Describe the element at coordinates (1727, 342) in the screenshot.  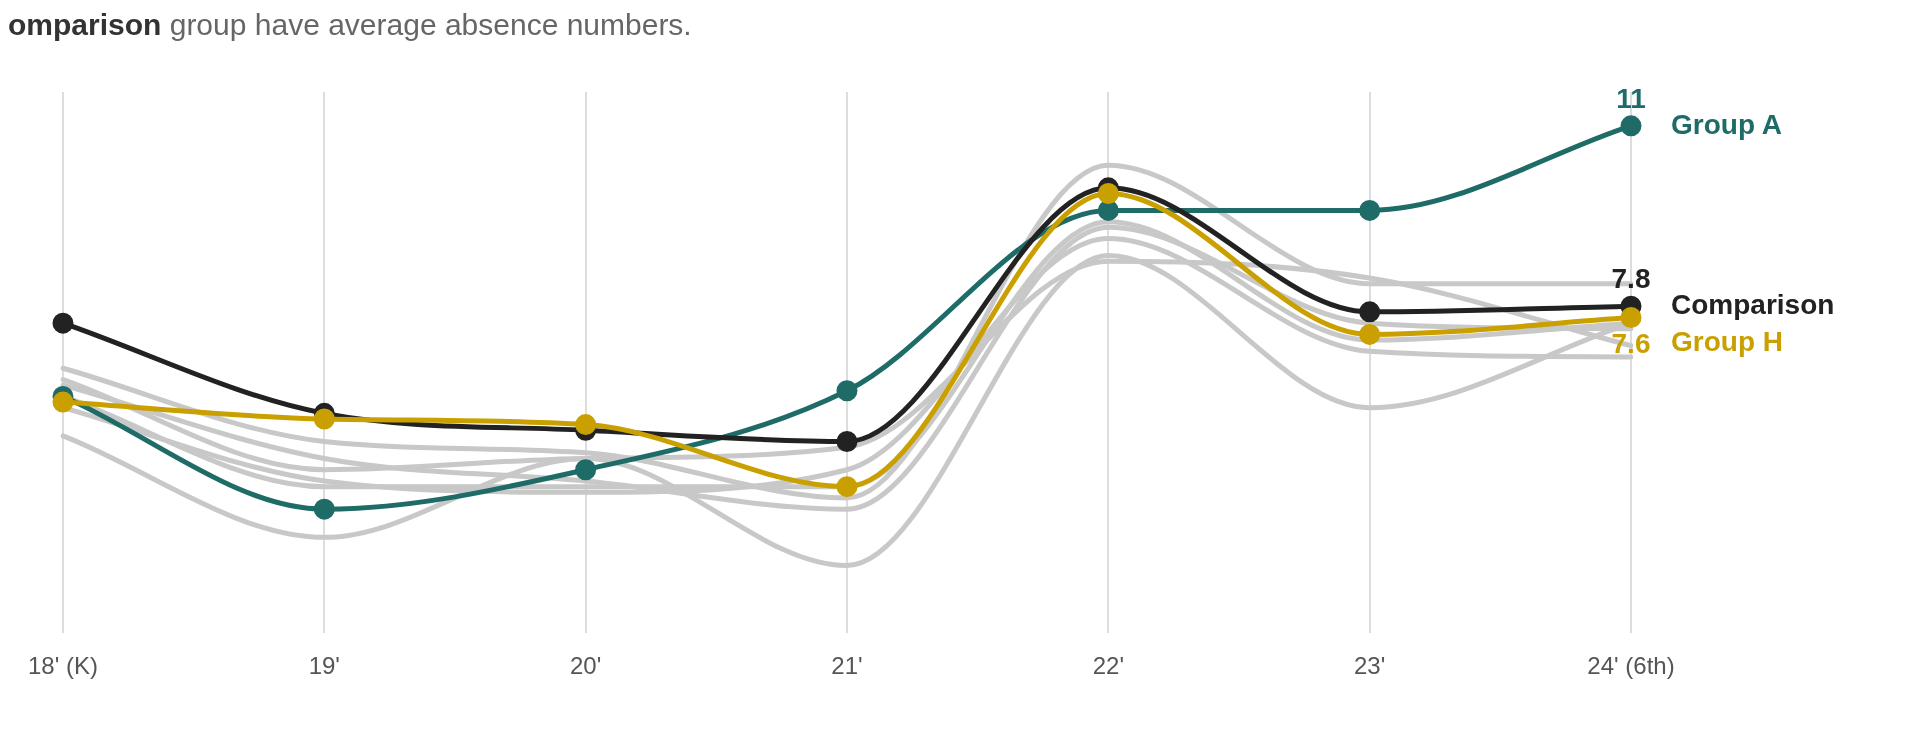
I see `series-label: Group H` at that location.